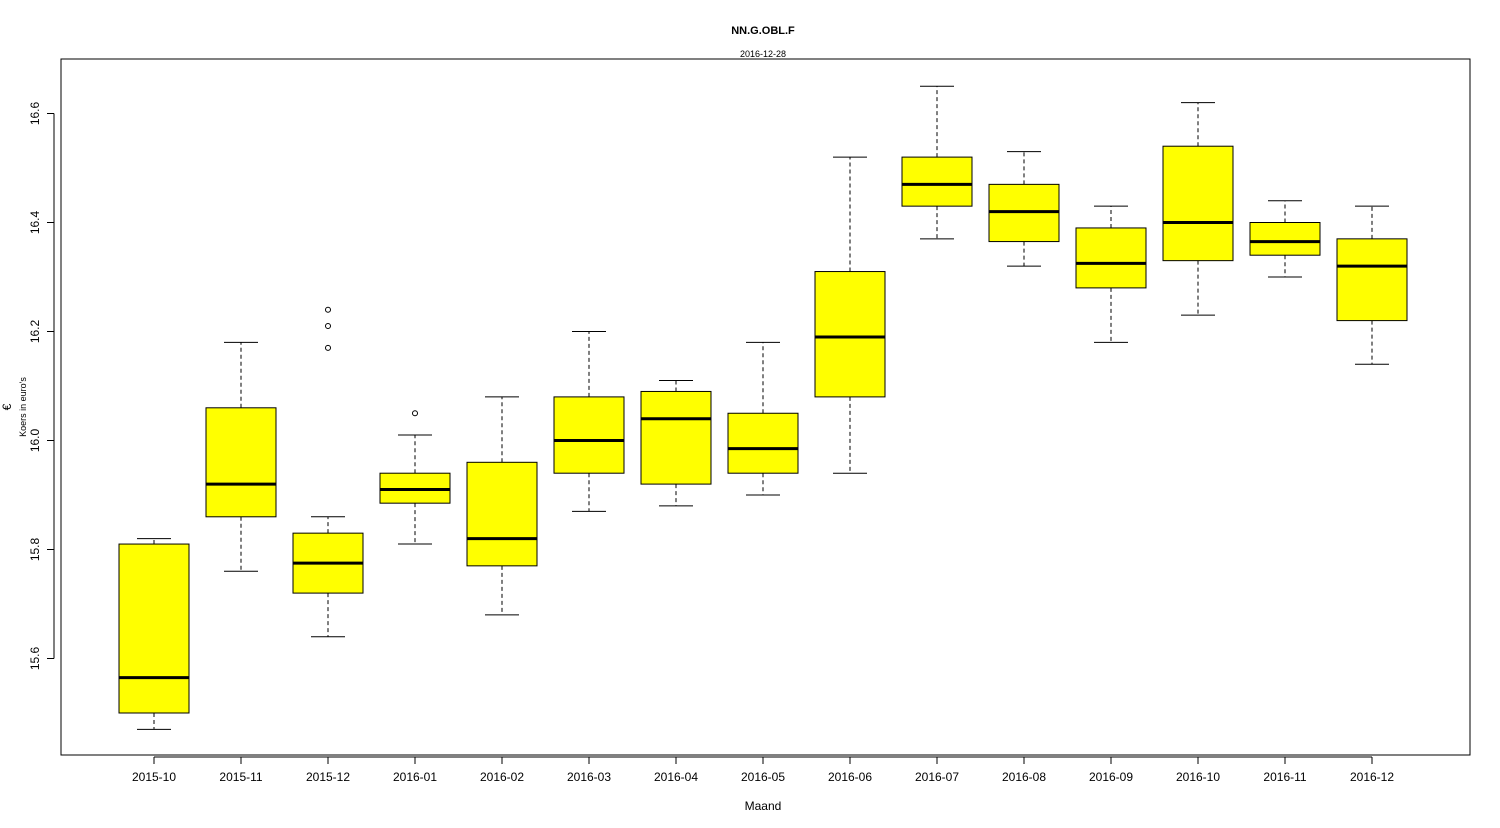  Describe the element at coordinates (154, 777) in the screenshot. I see `x-tick-label: 2015-10` at that location.